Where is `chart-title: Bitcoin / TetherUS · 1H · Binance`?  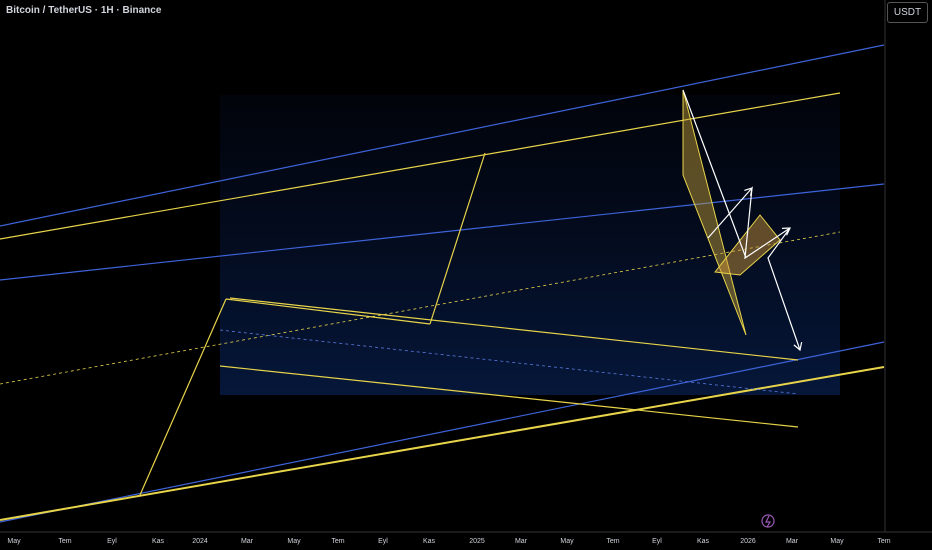 chart-title: Bitcoin / TetherUS · 1H · Binance is located at coordinates (84, 10).